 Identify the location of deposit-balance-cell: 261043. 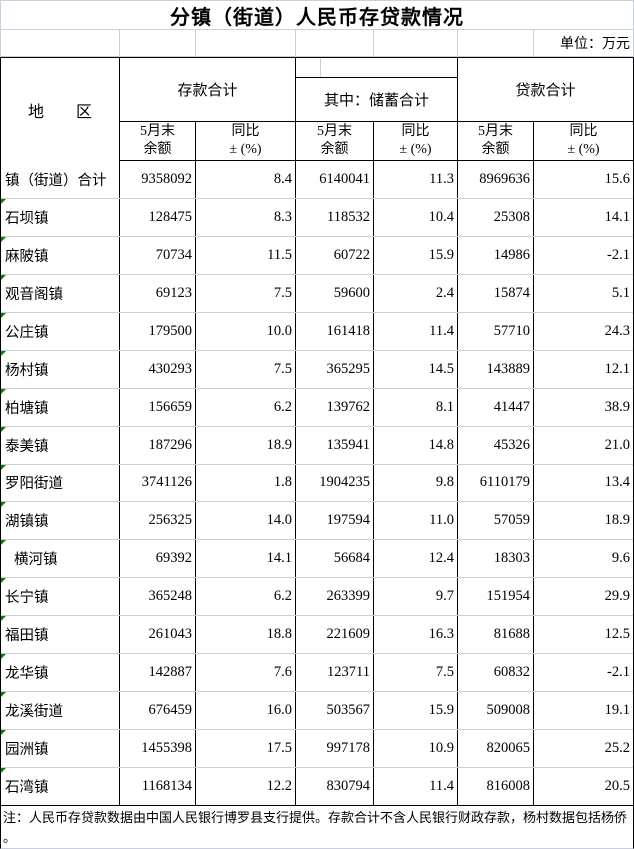
(158, 635).